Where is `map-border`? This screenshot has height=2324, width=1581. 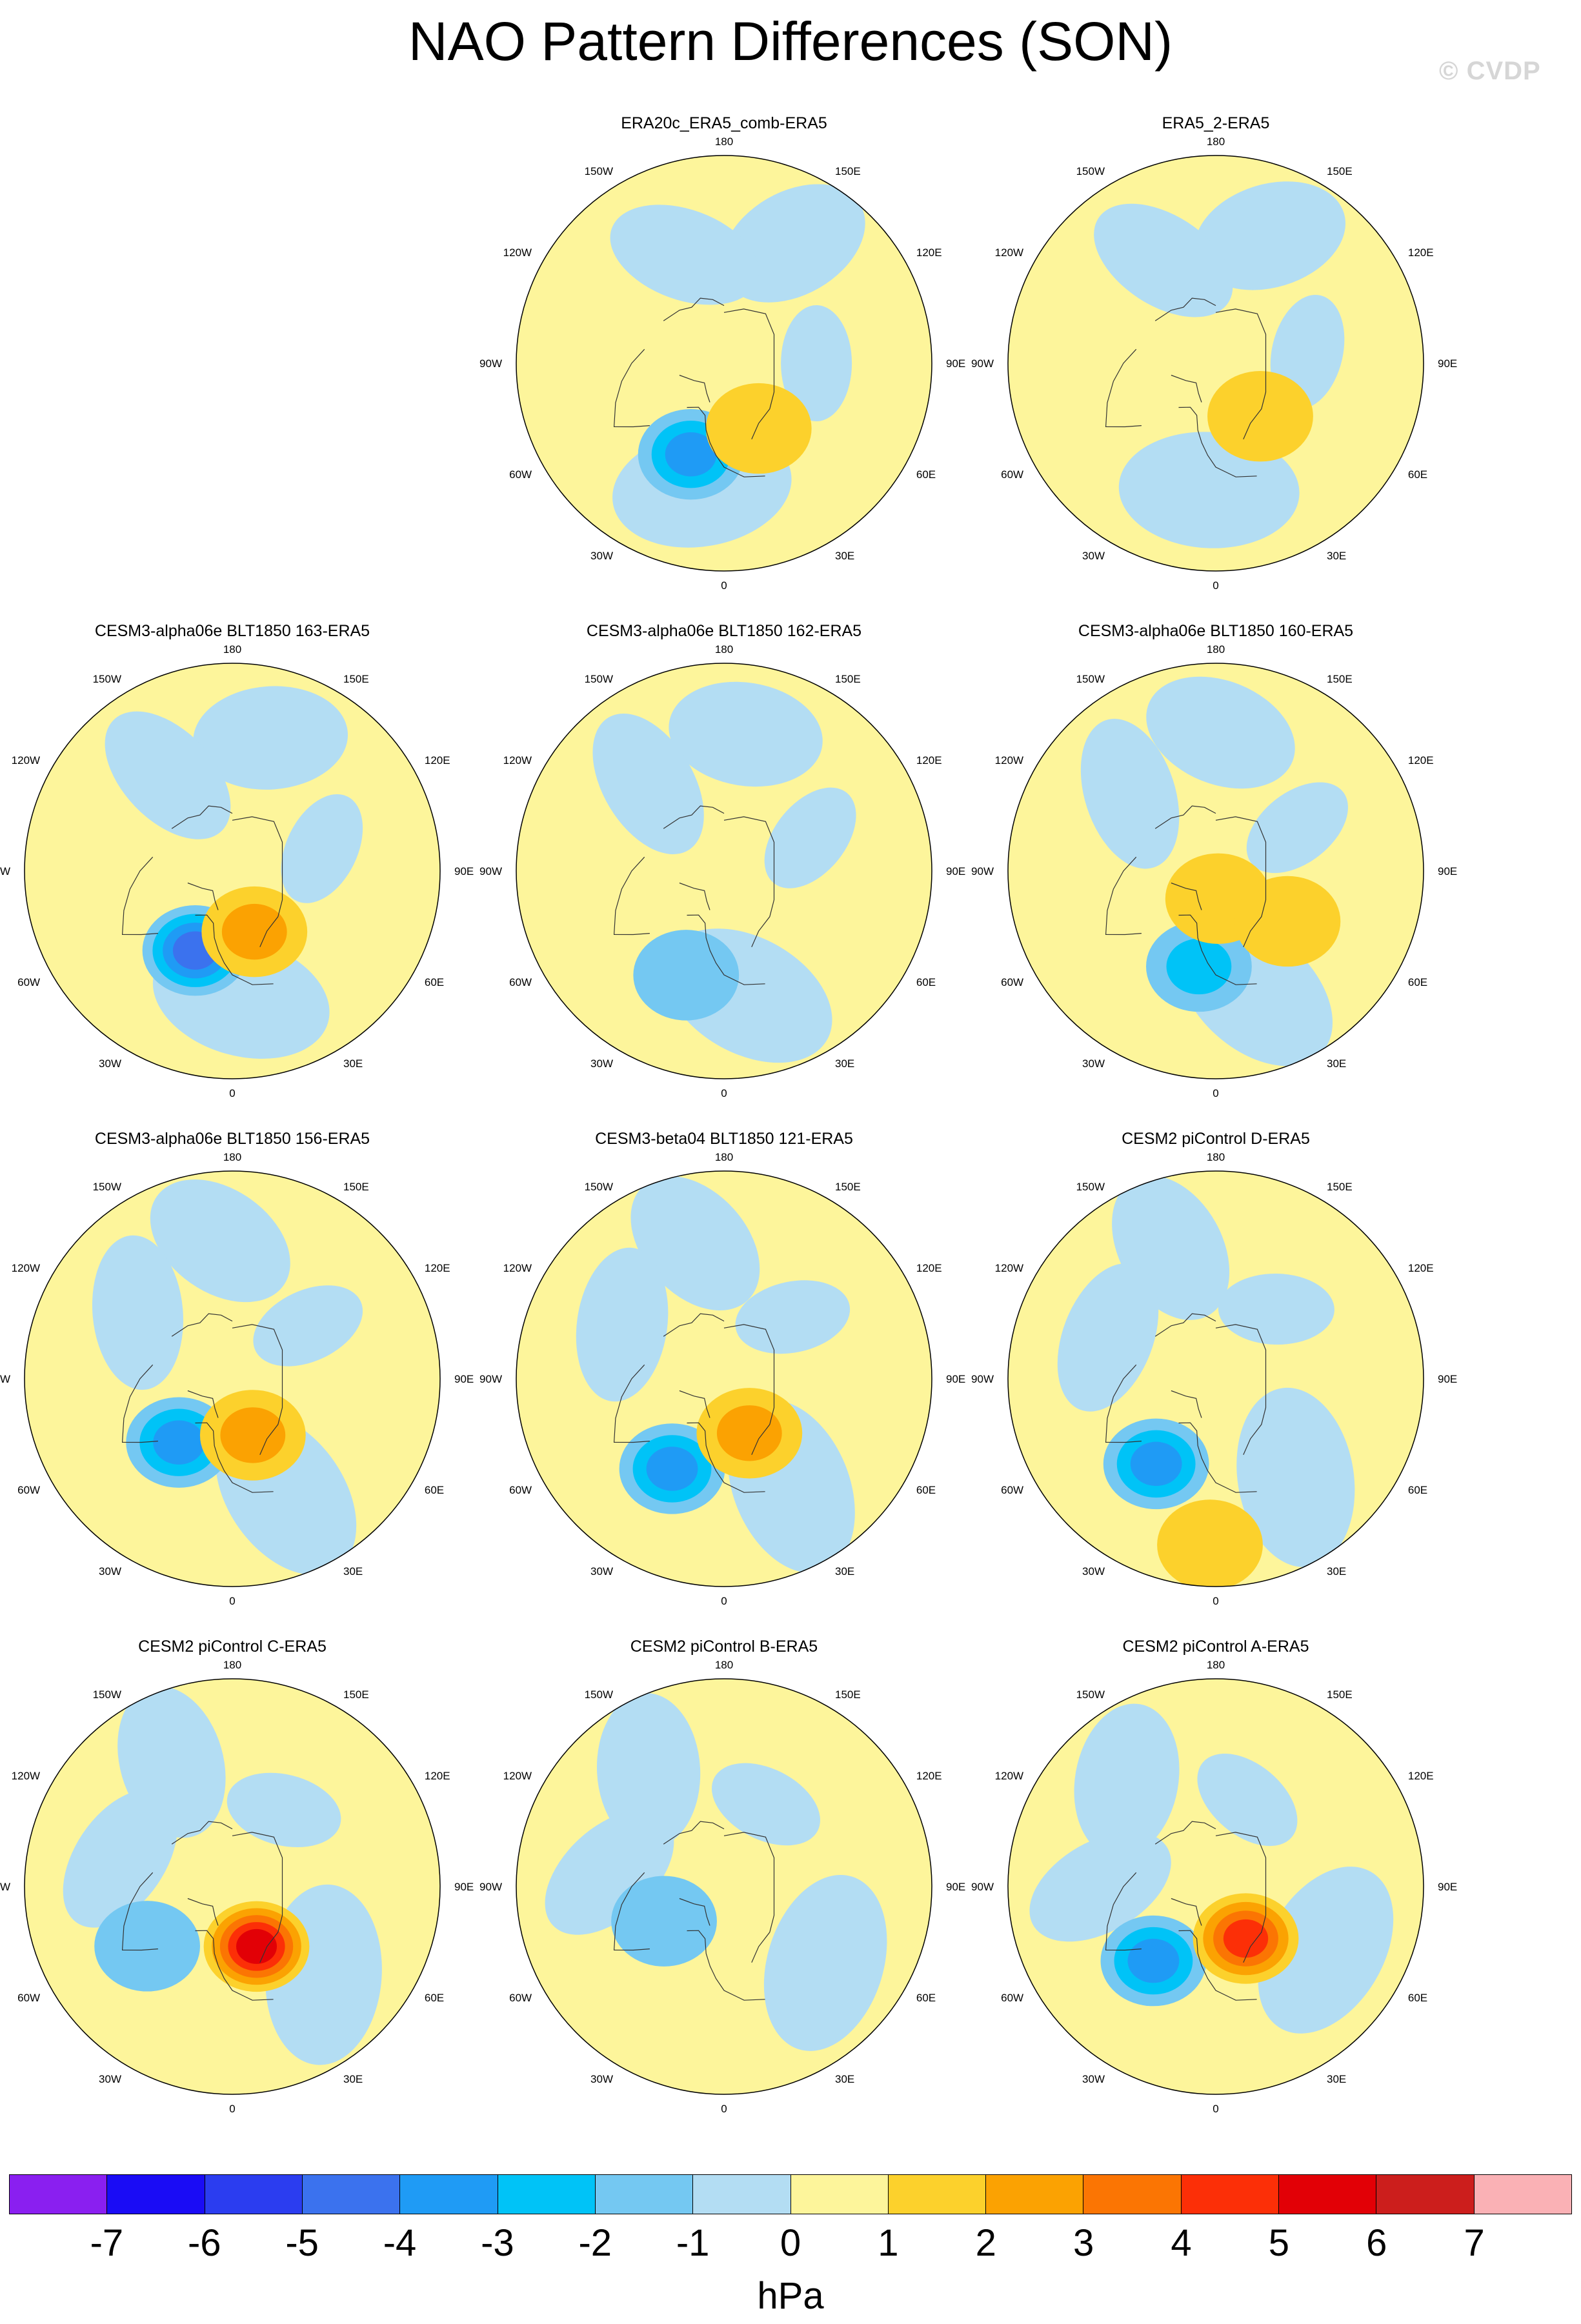 map-border is located at coordinates (724, 1886).